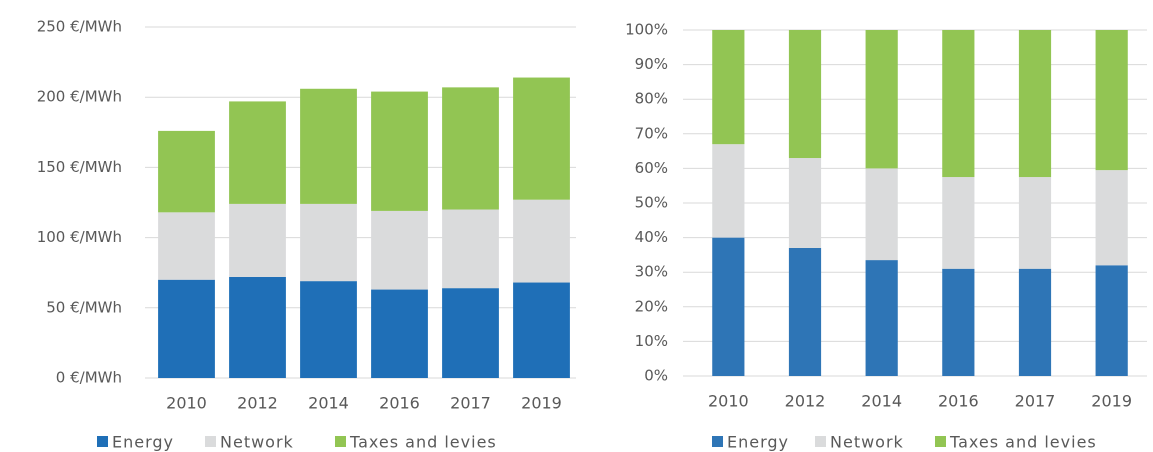  Describe the element at coordinates (79, 97) in the screenshot. I see `y-tick-label: 200 €/MWh` at that location.